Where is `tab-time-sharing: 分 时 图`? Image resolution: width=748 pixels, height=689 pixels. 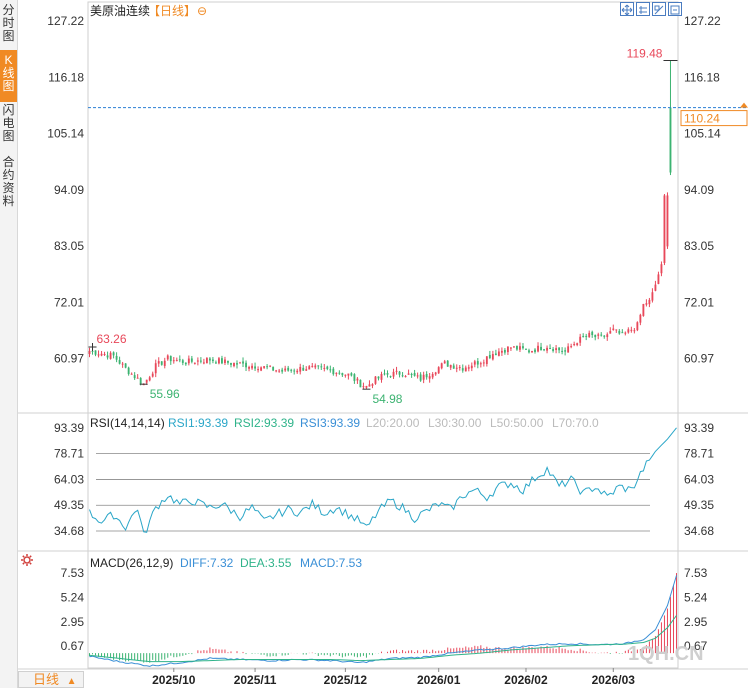 tab-time-sharing: 分 时 图 is located at coordinates (8, 23).